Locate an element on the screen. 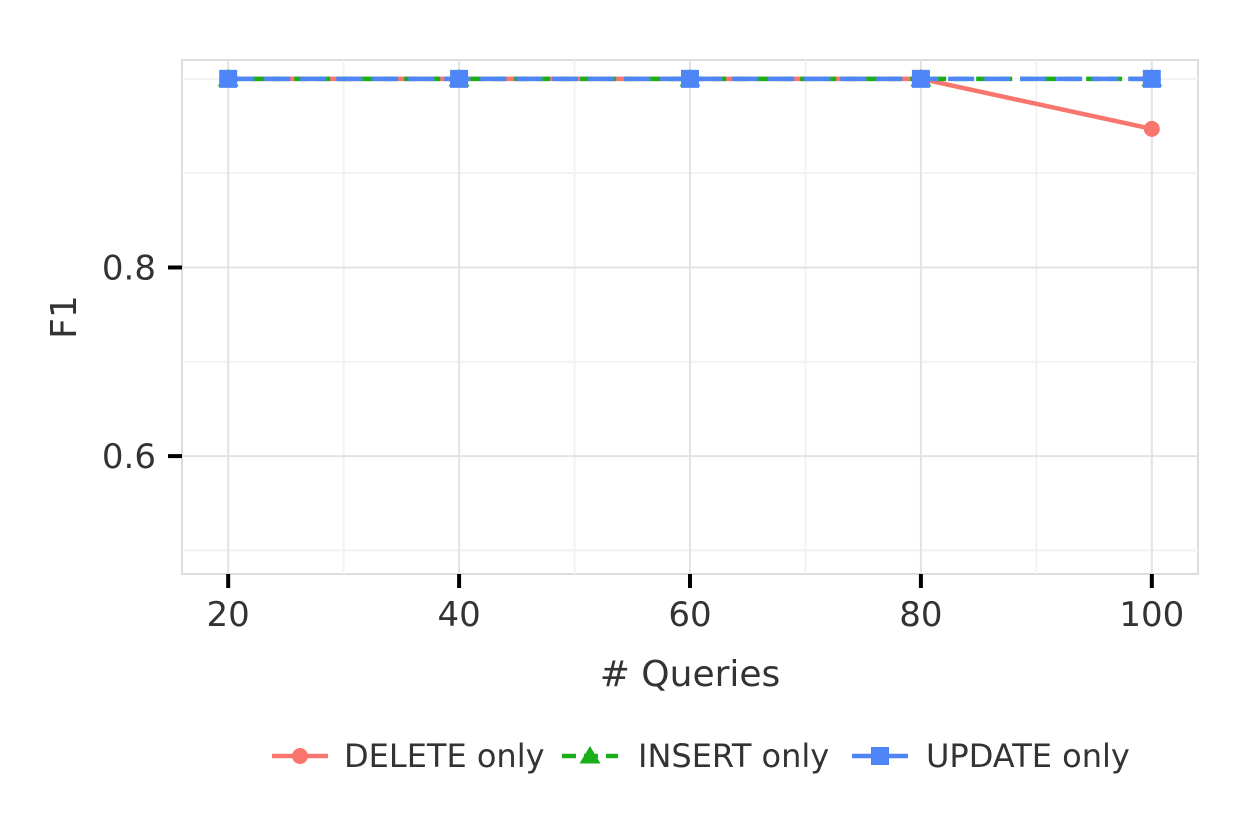 The image size is (1259, 840). y-axis: 0.6 0.8 is located at coordinates (142, 362).